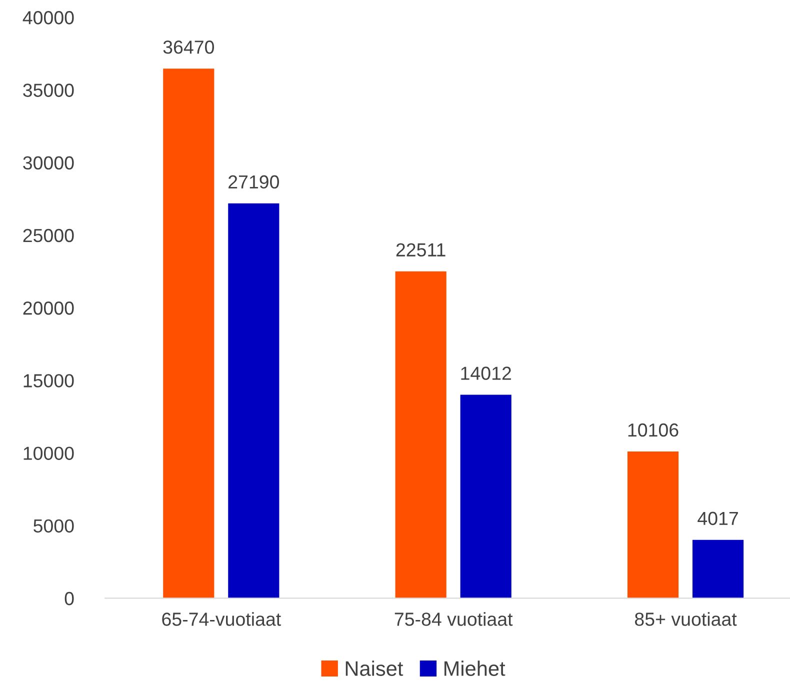  Describe the element at coordinates (254, 182) in the screenshot. I see `data-label: 27190` at that location.